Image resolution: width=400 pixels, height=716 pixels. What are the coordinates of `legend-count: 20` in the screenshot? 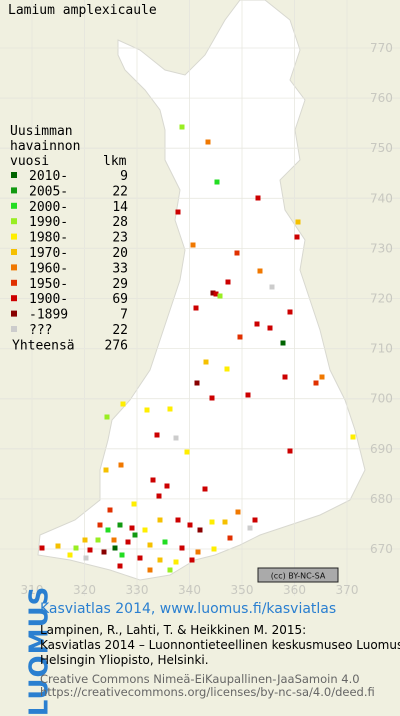 It's located at (120, 253).